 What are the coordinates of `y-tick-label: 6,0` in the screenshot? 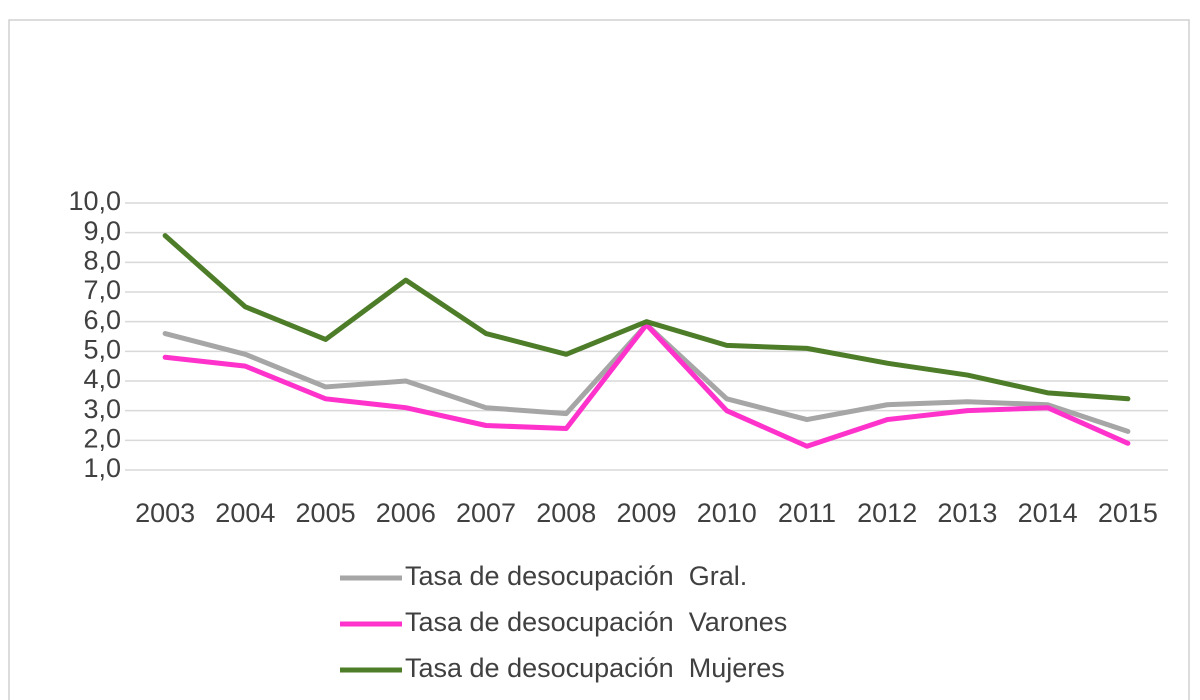 It's located at (102, 320).